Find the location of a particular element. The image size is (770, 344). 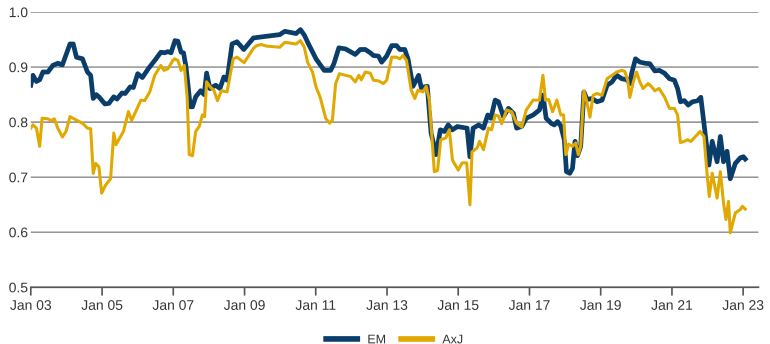

x-tick-label: Jan 17 is located at coordinates (529, 305).